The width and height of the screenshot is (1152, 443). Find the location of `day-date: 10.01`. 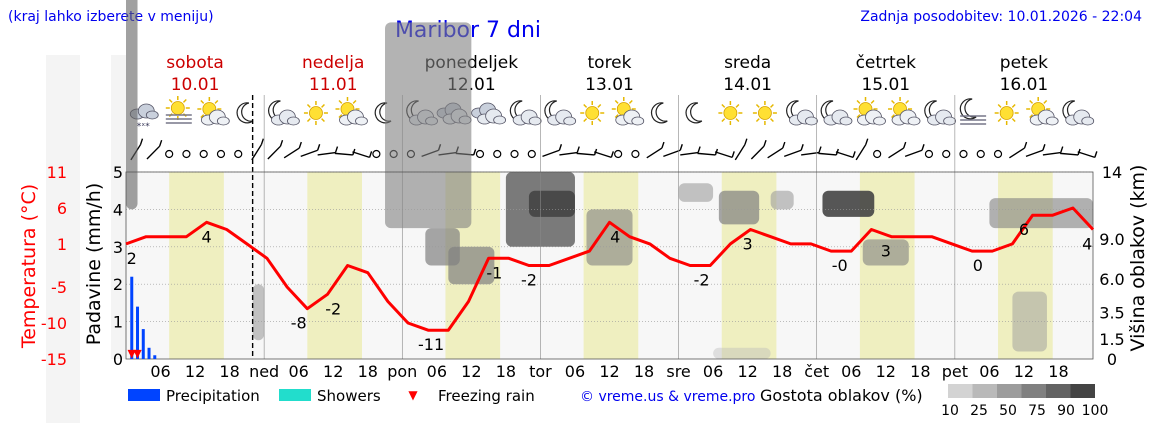

day-date: 10.01 is located at coordinates (195, 85).